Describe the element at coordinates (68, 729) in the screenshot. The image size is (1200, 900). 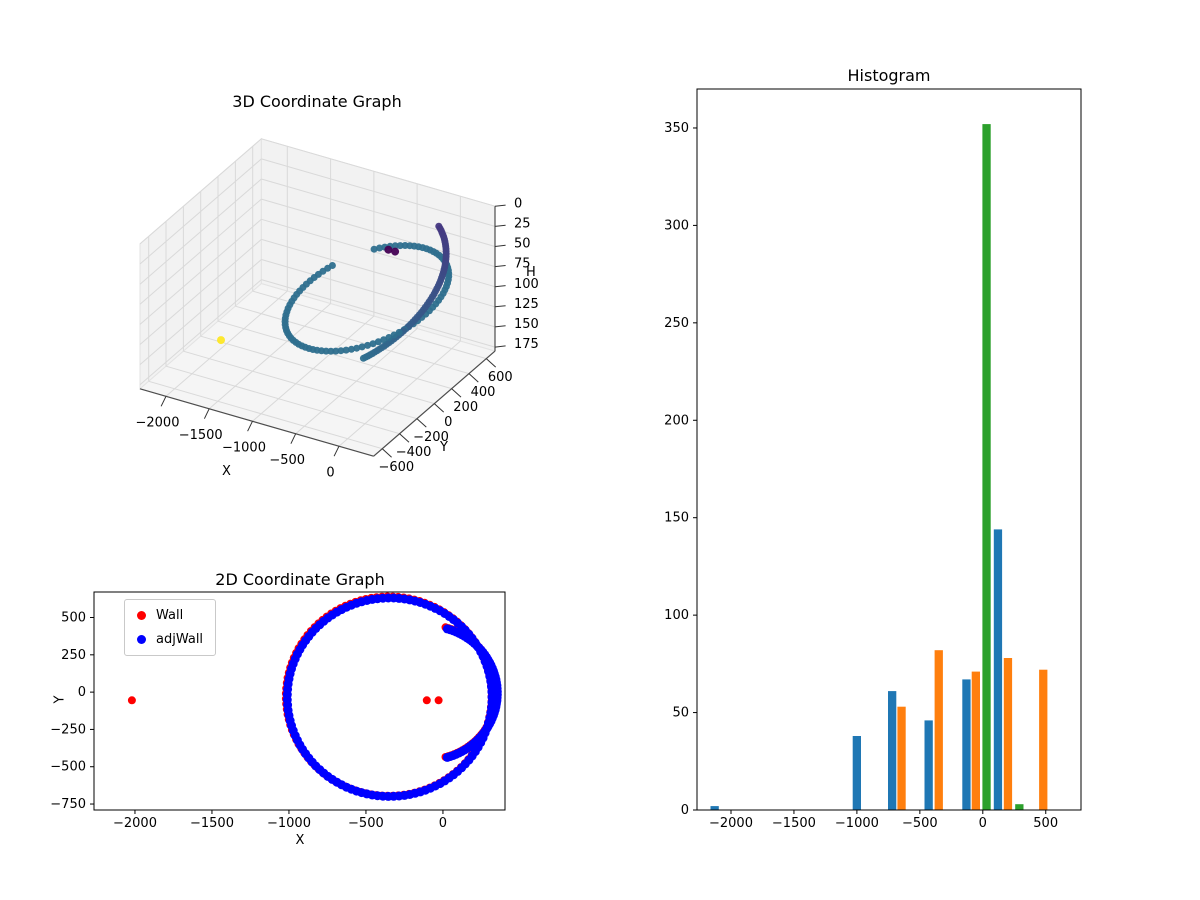
I see `svg-text: −250` at that location.